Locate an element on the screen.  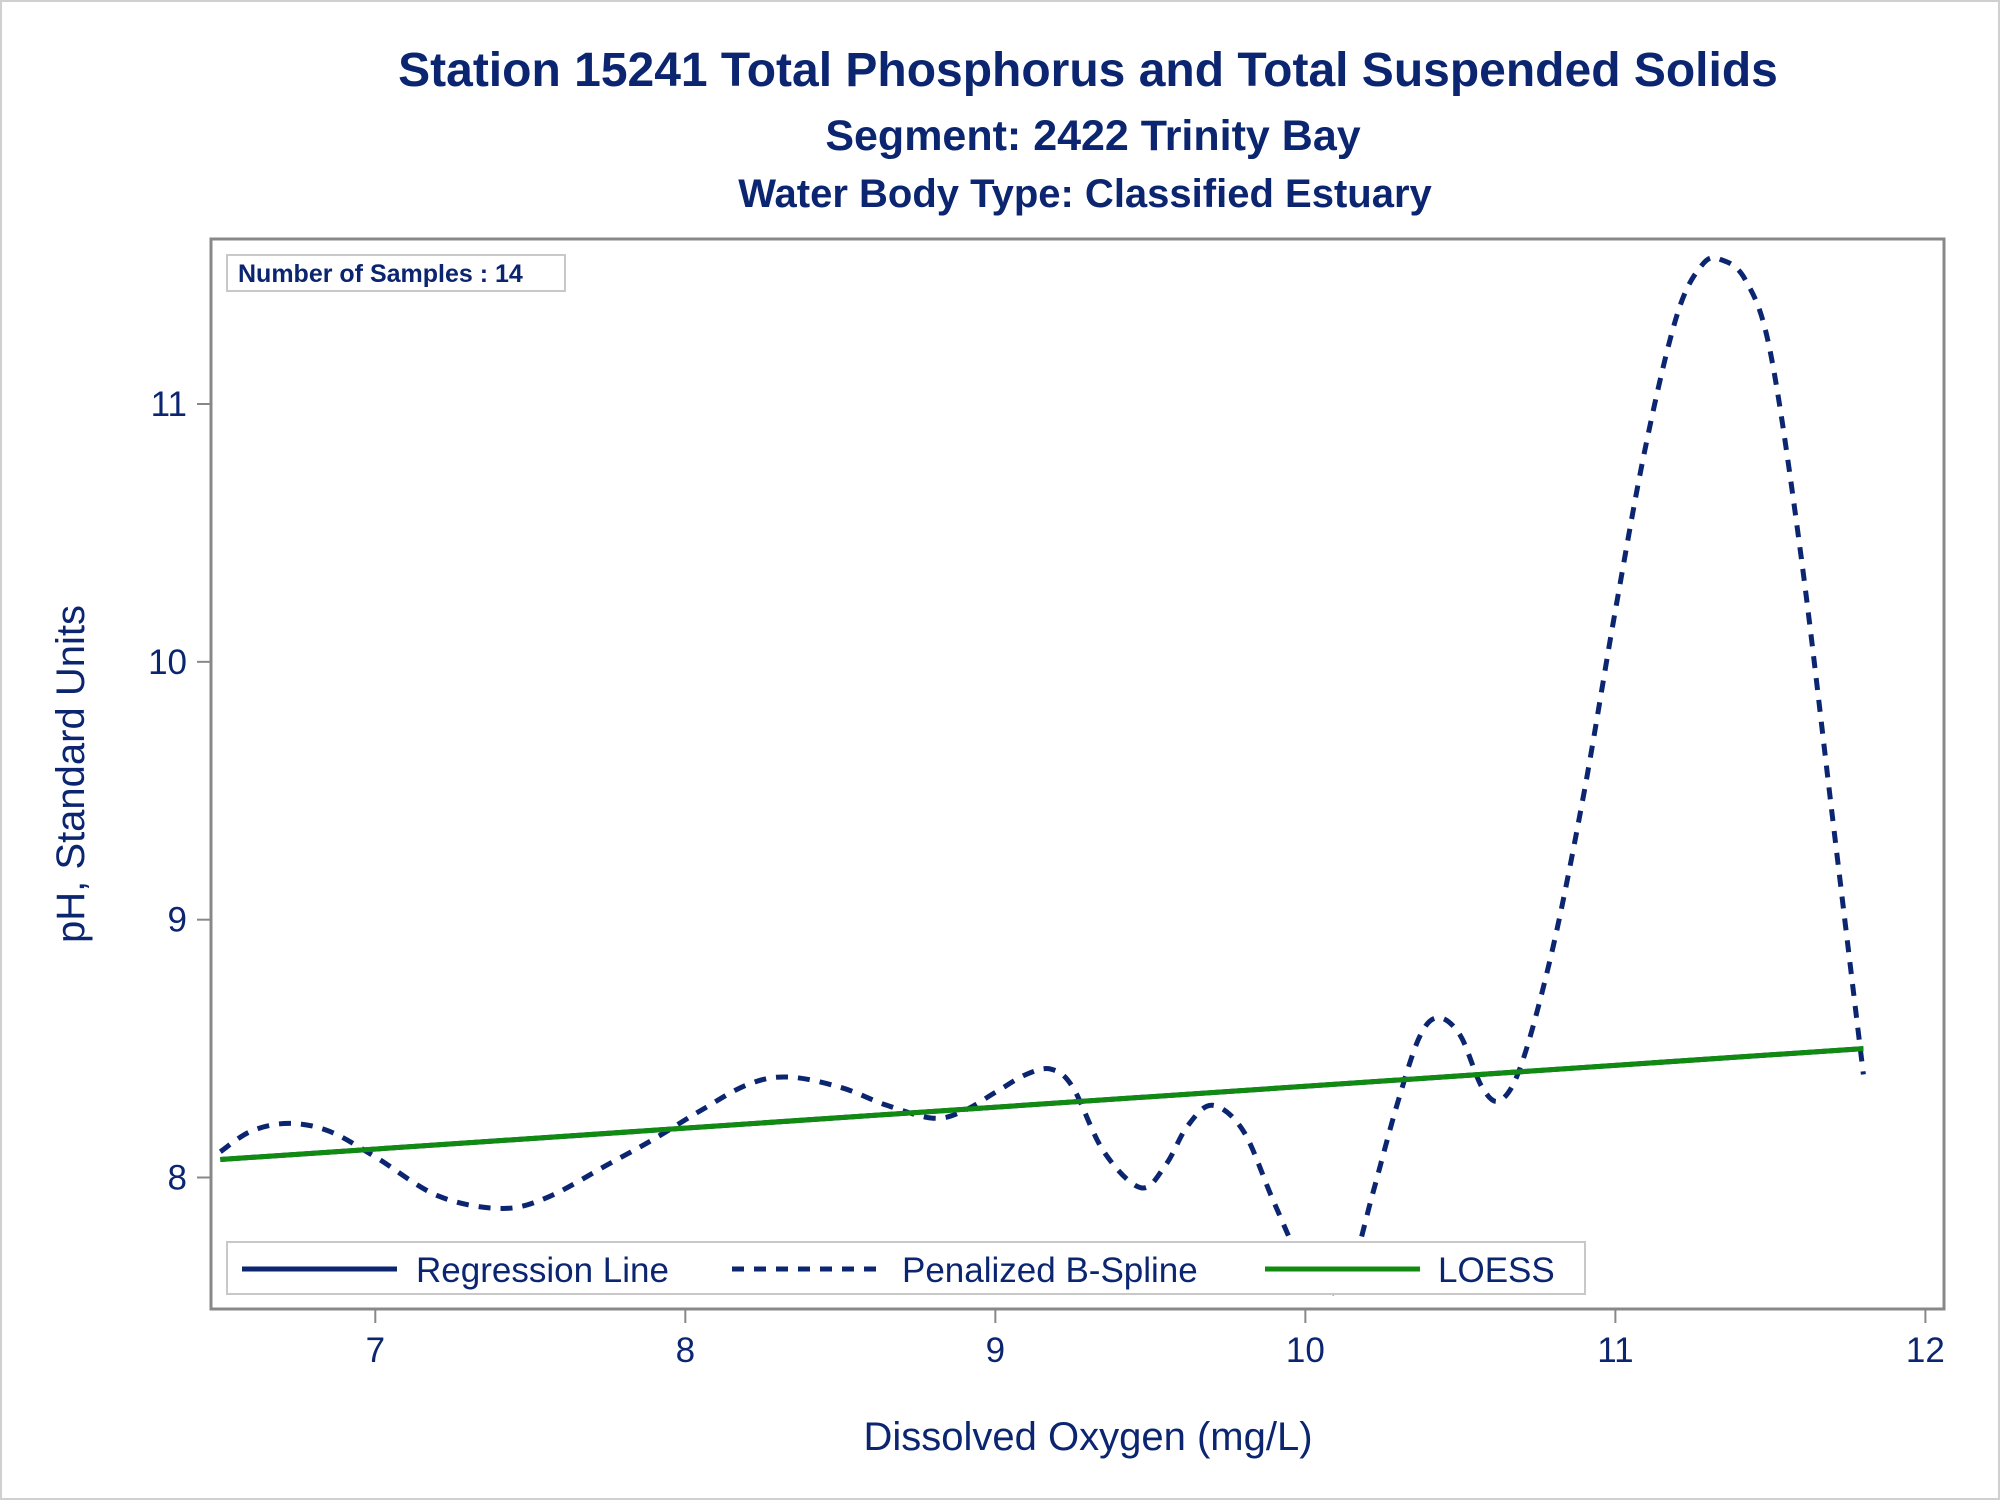
x-tick-label-11: 11 is located at coordinates (1615, 1350).